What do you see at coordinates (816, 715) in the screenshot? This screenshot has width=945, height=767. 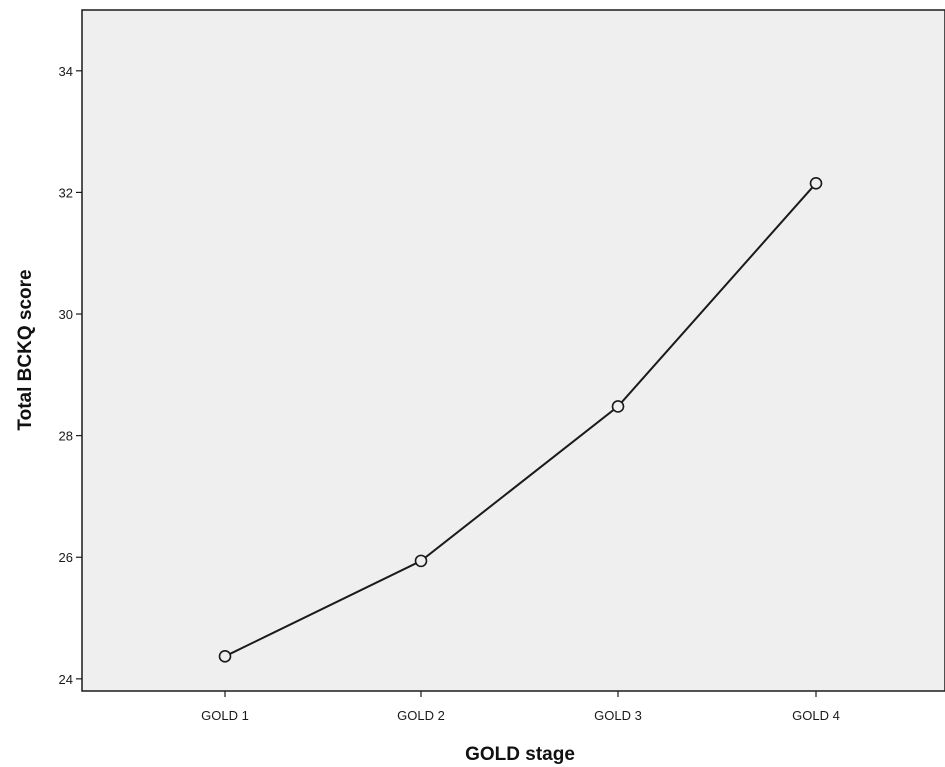 I see `x-tick-label: GOLD 4` at bounding box center [816, 715].